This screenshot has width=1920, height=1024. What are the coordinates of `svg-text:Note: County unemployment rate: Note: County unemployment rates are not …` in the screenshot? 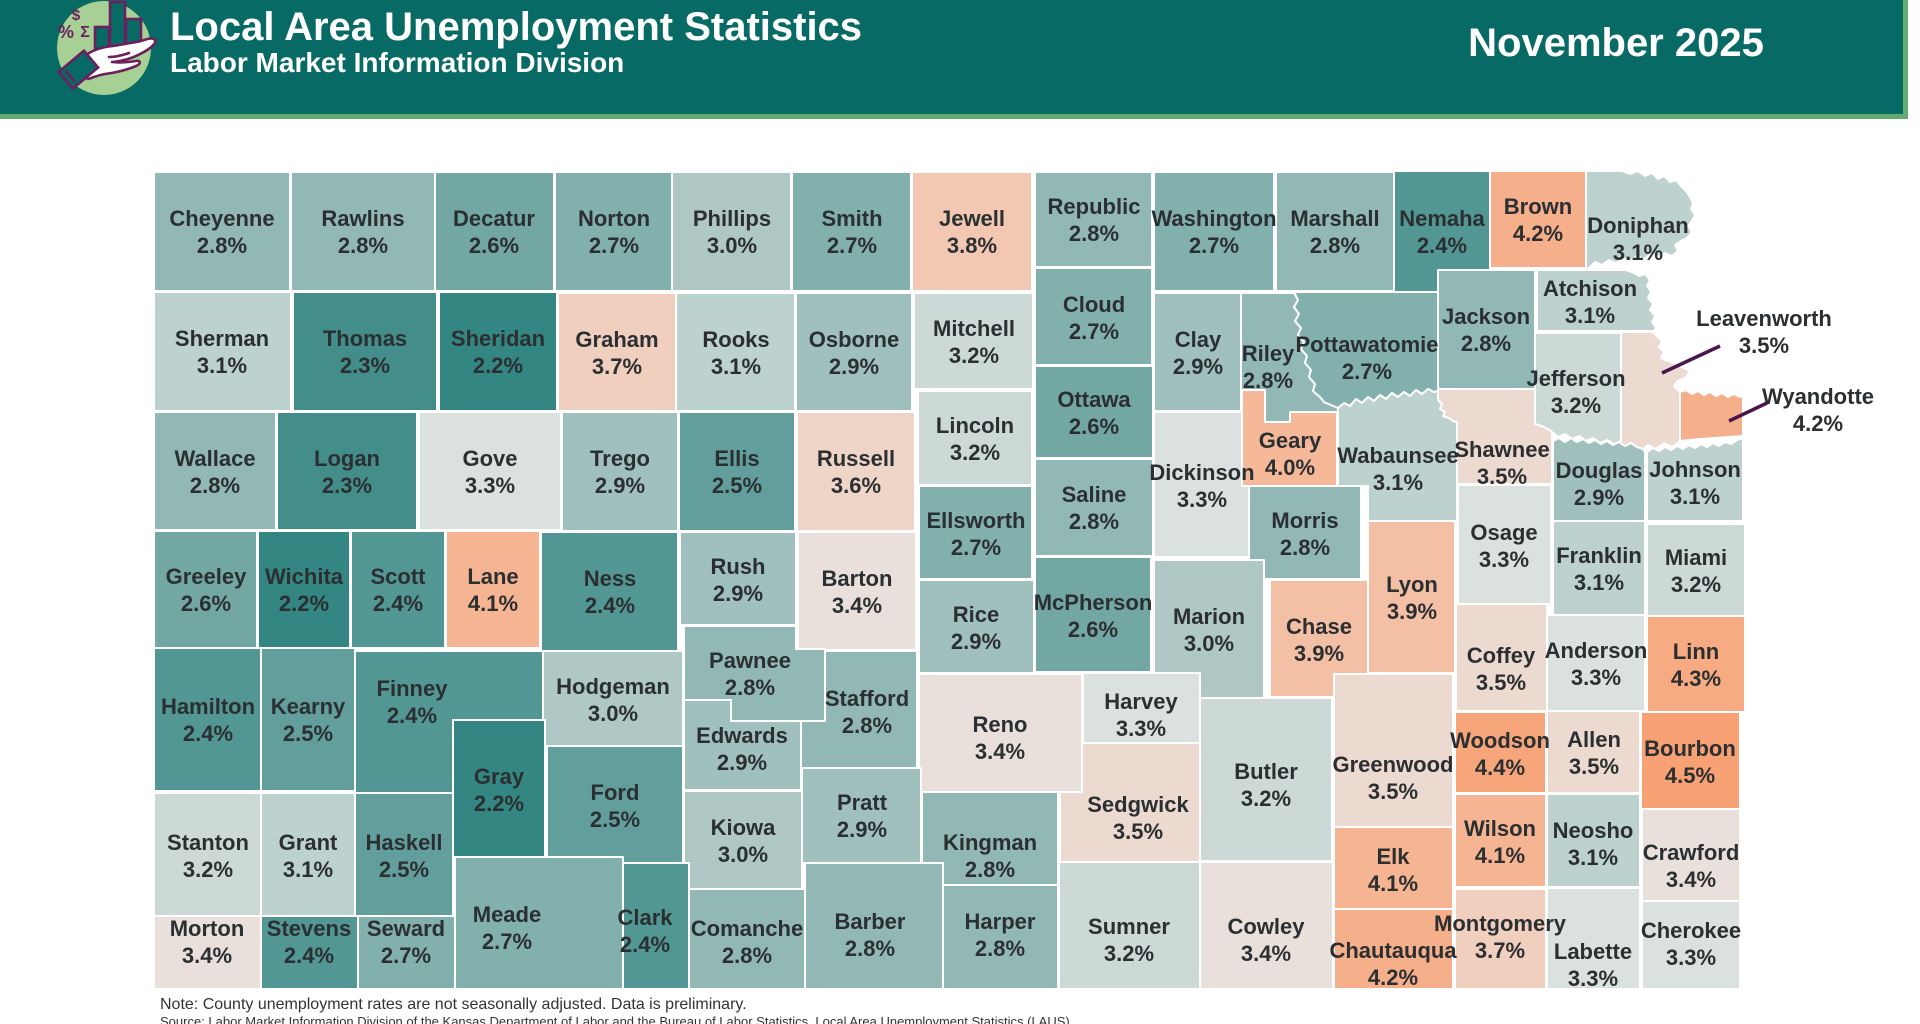 It's located at (453, 1004).